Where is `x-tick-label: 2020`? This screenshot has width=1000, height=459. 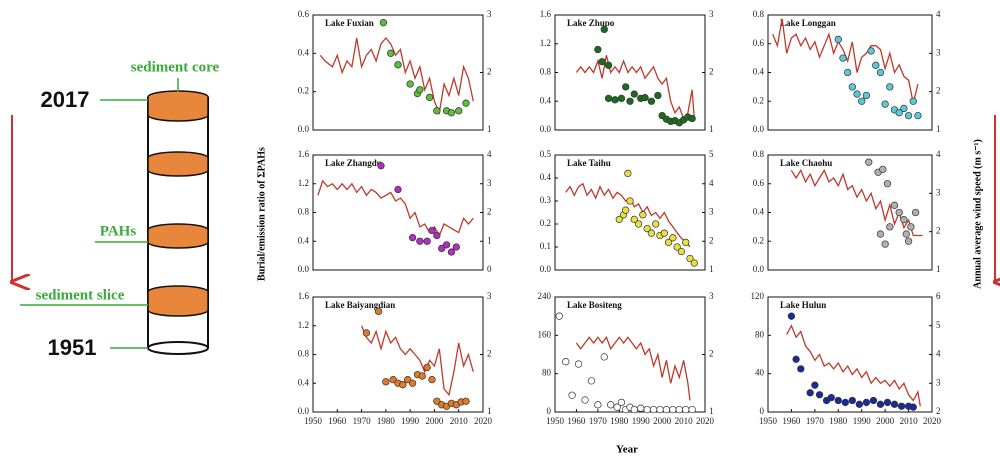 x-tick-label: 2020 is located at coordinates (932, 421).